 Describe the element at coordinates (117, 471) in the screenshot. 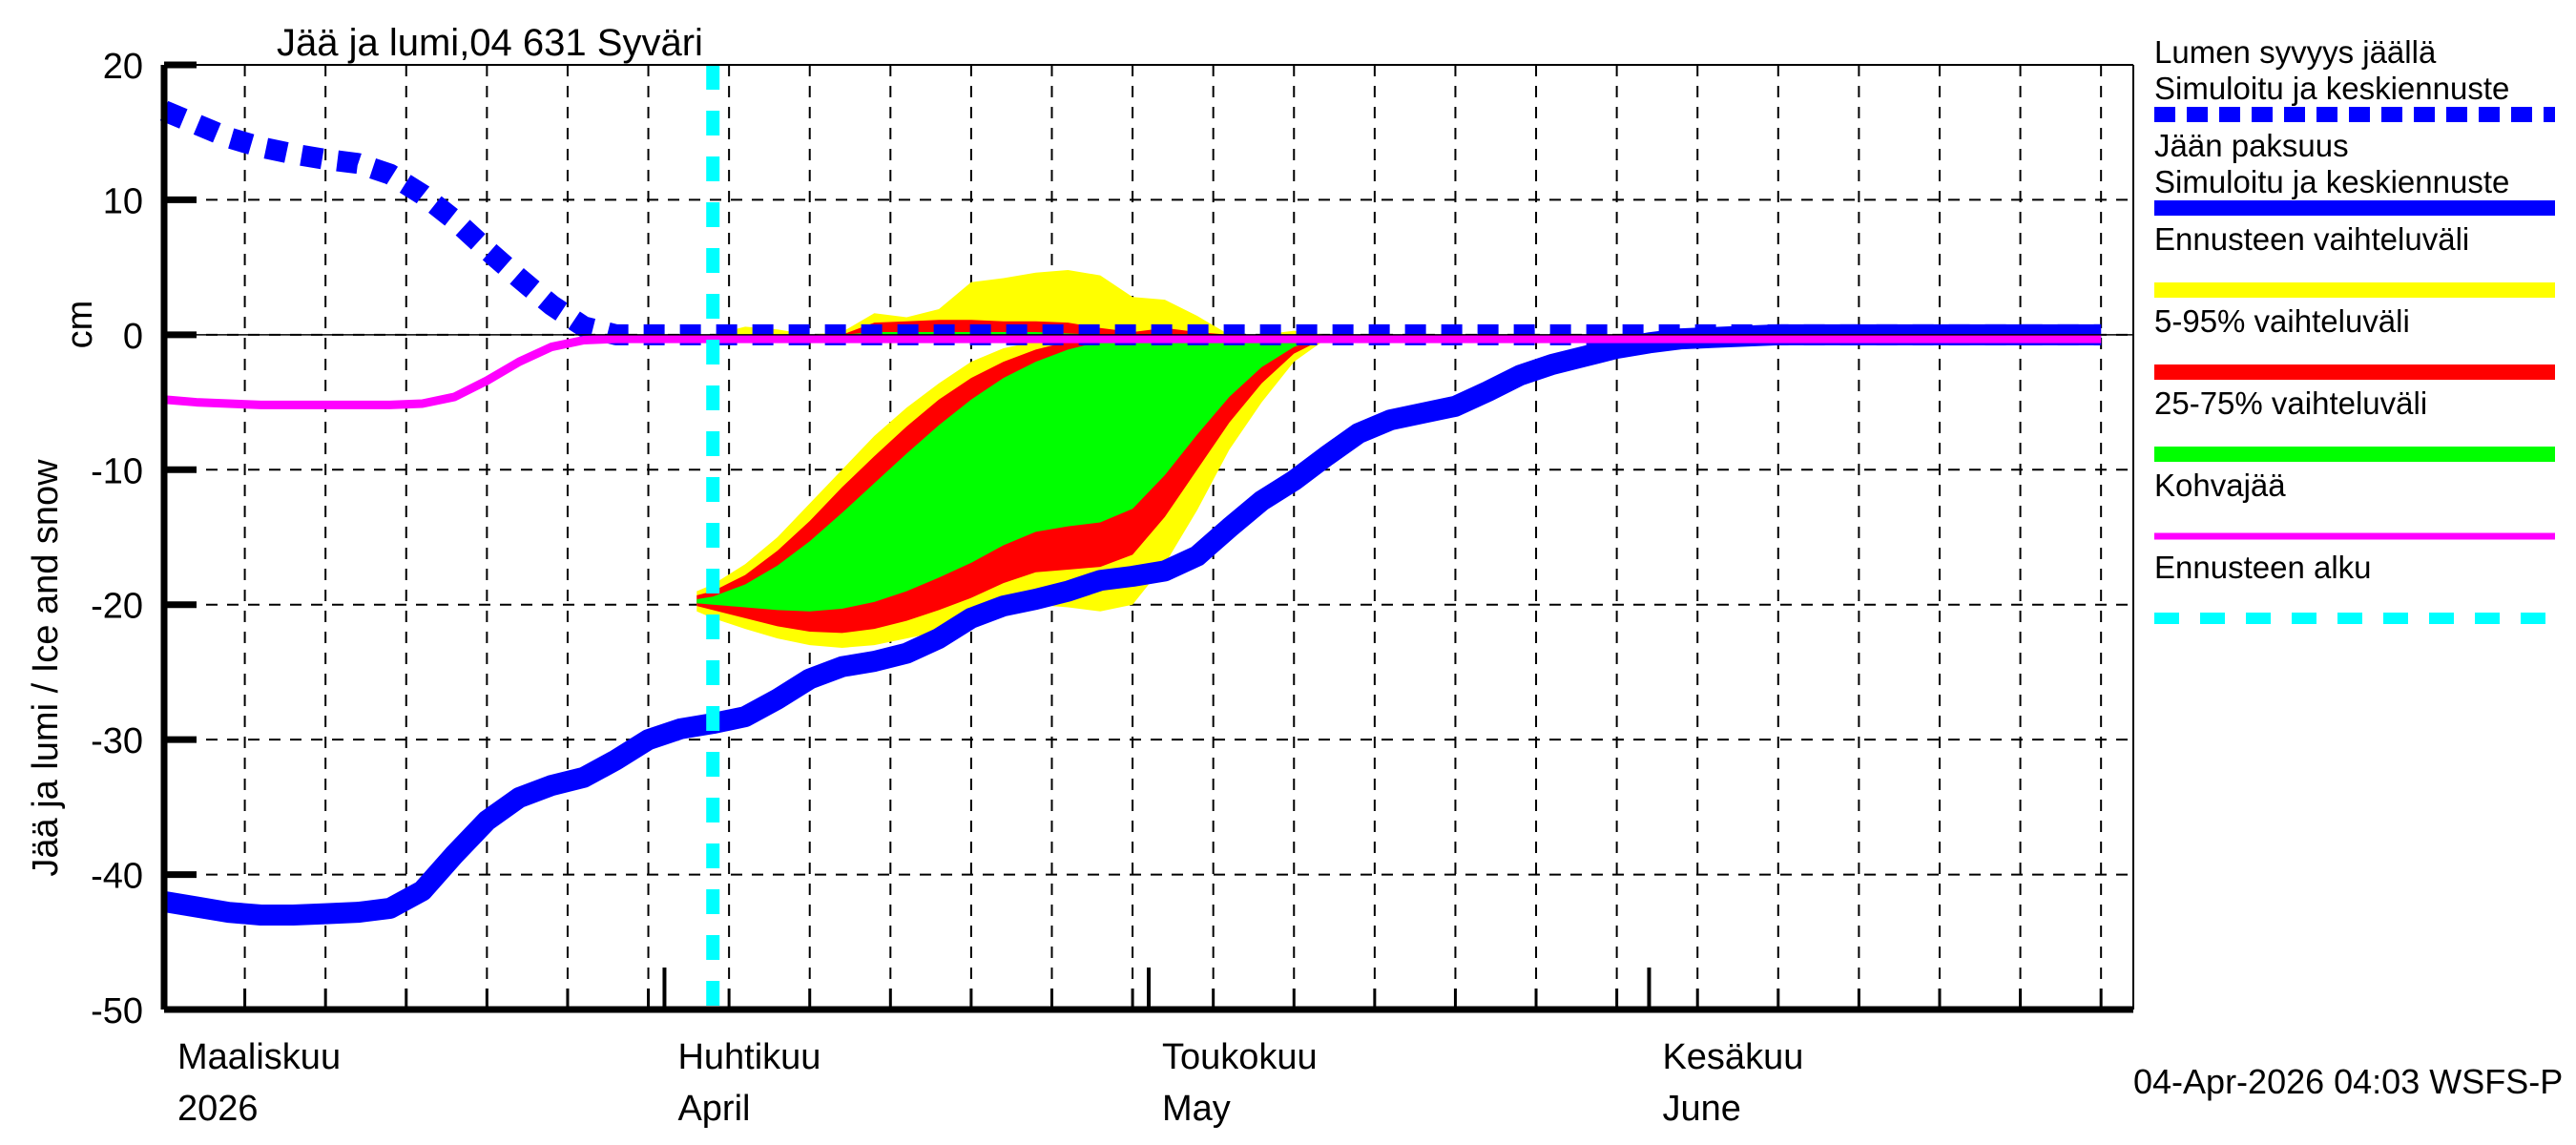

I see `y-tick-label: -10` at that location.